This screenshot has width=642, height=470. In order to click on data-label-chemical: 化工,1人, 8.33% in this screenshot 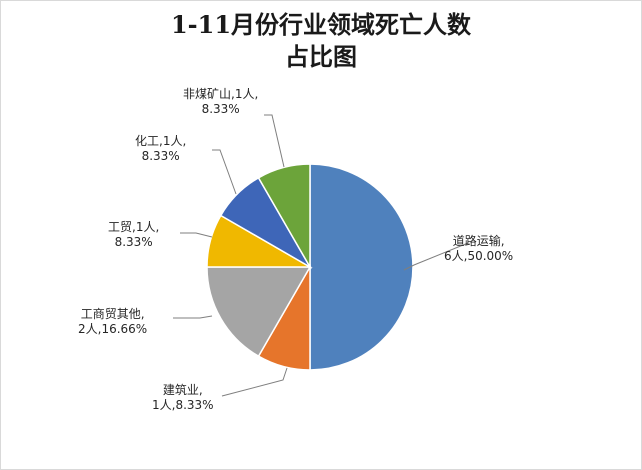, I will do `click(160, 149)`.